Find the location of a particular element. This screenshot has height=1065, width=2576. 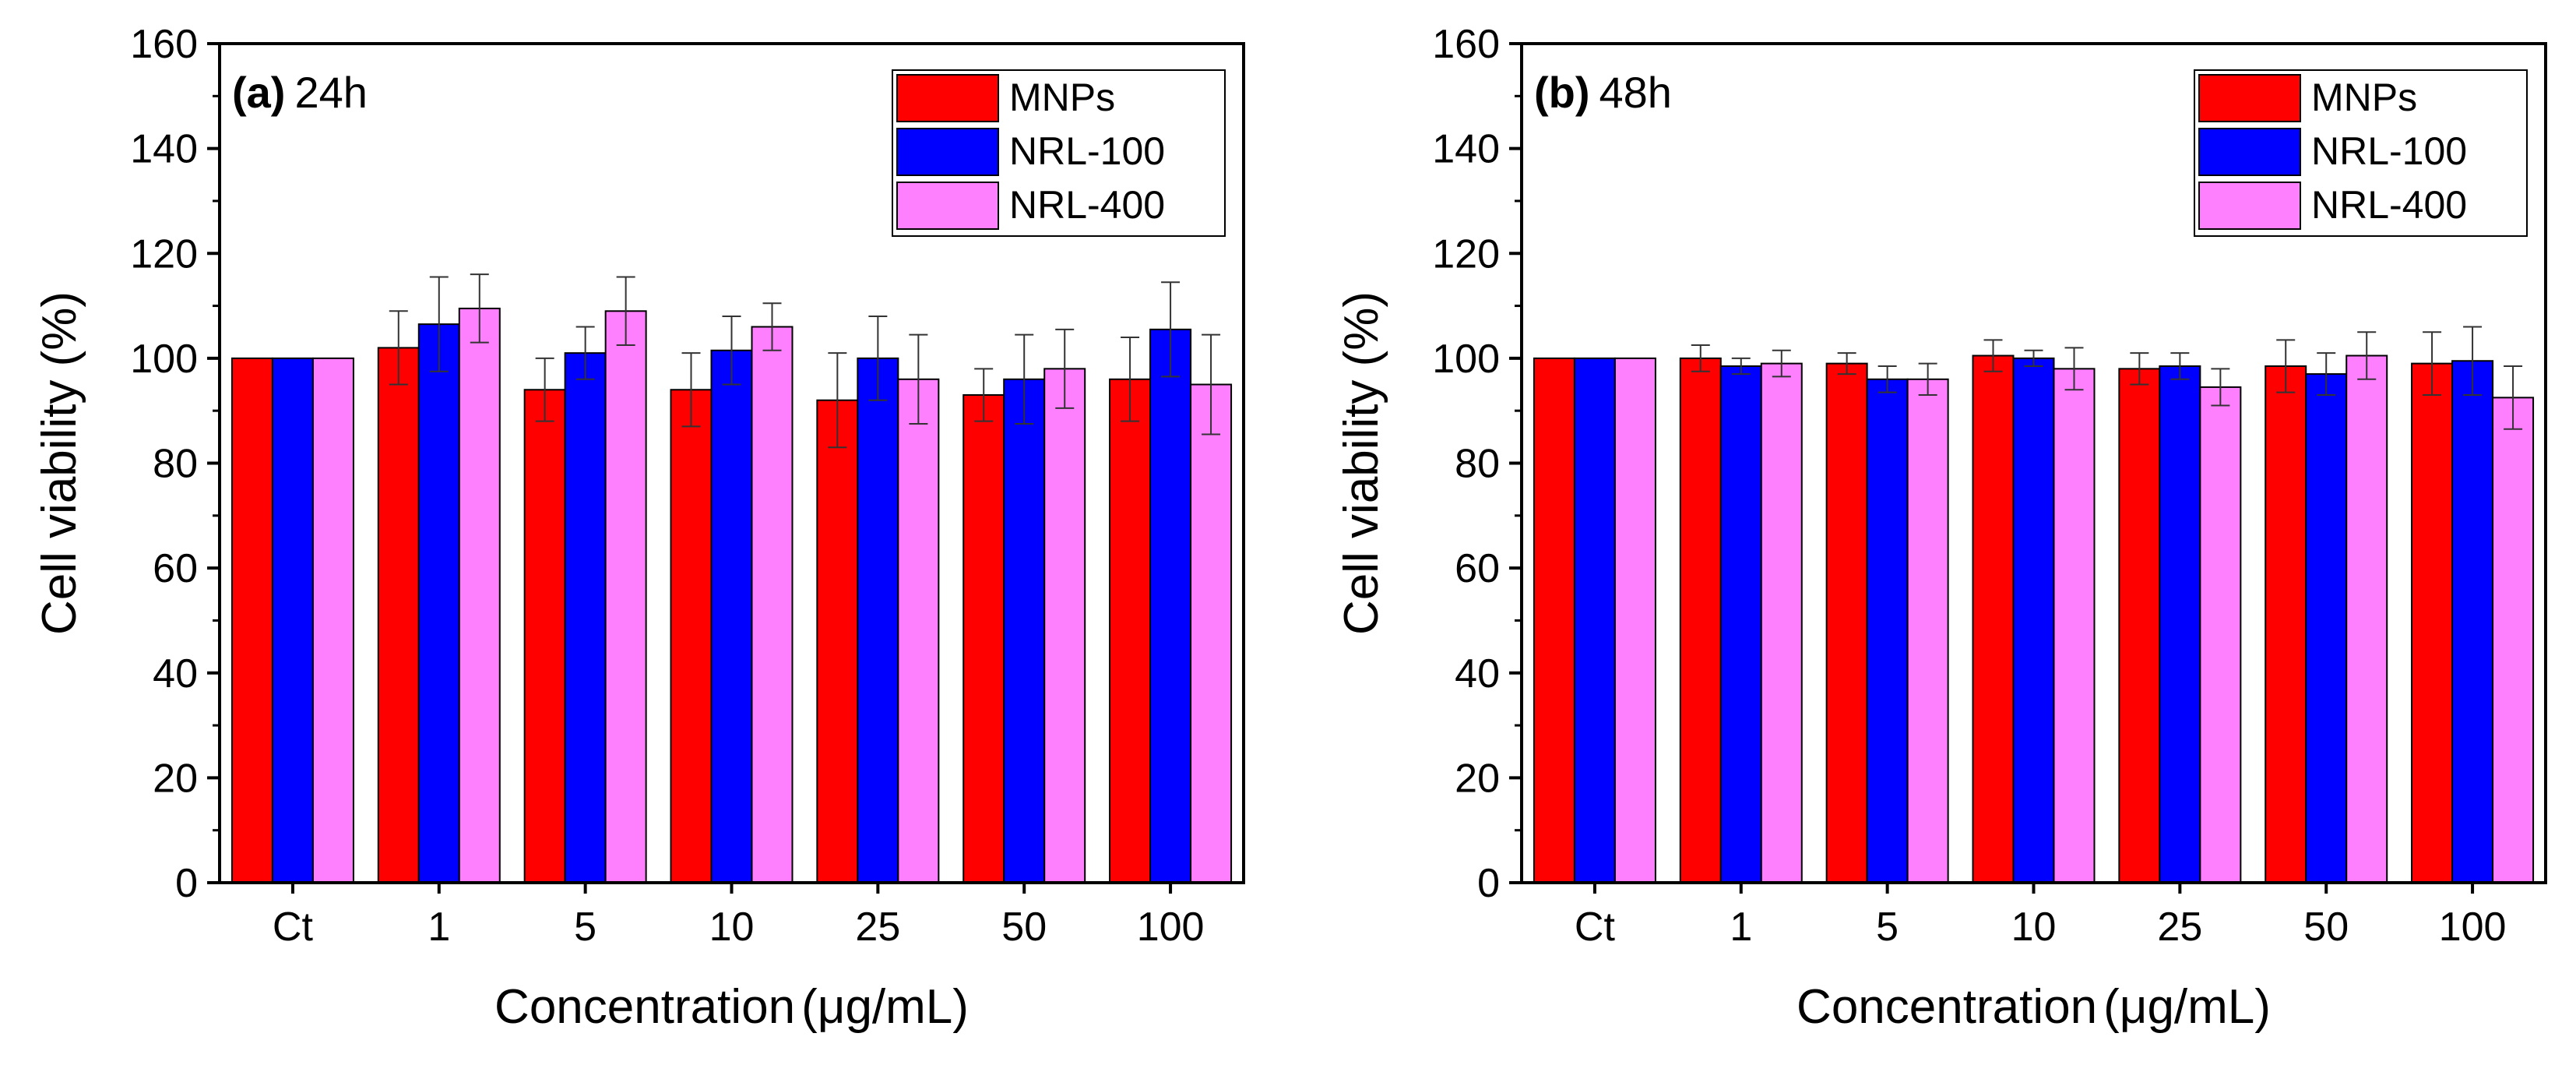

y-tick-label: 140 is located at coordinates (164, 149).